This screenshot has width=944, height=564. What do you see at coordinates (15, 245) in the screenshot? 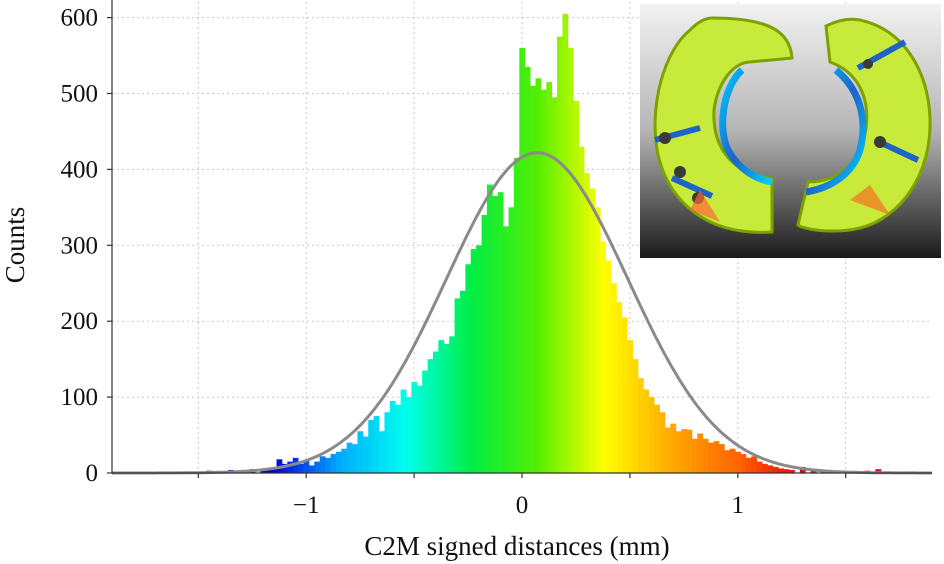
I see `y-axis-title: Counts` at bounding box center [15, 245].